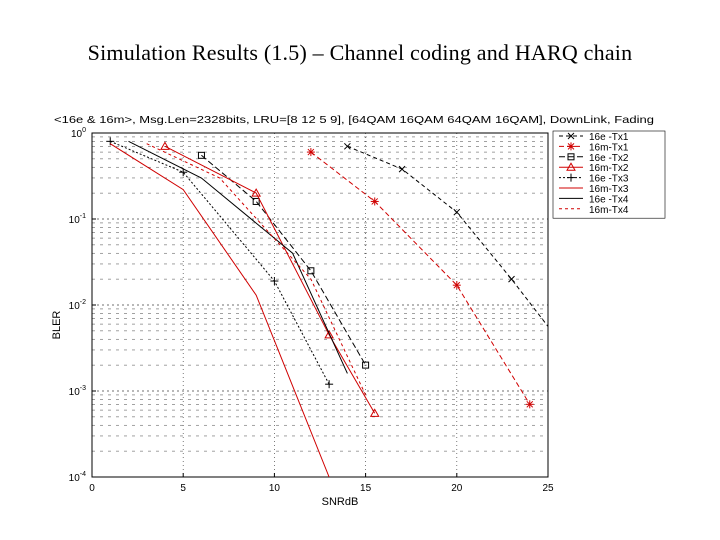 The image size is (720, 540). What do you see at coordinates (609, 189) in the screenshot?
I see `legend-entry: 16m-Tx3` at bounding box center [609, 189].